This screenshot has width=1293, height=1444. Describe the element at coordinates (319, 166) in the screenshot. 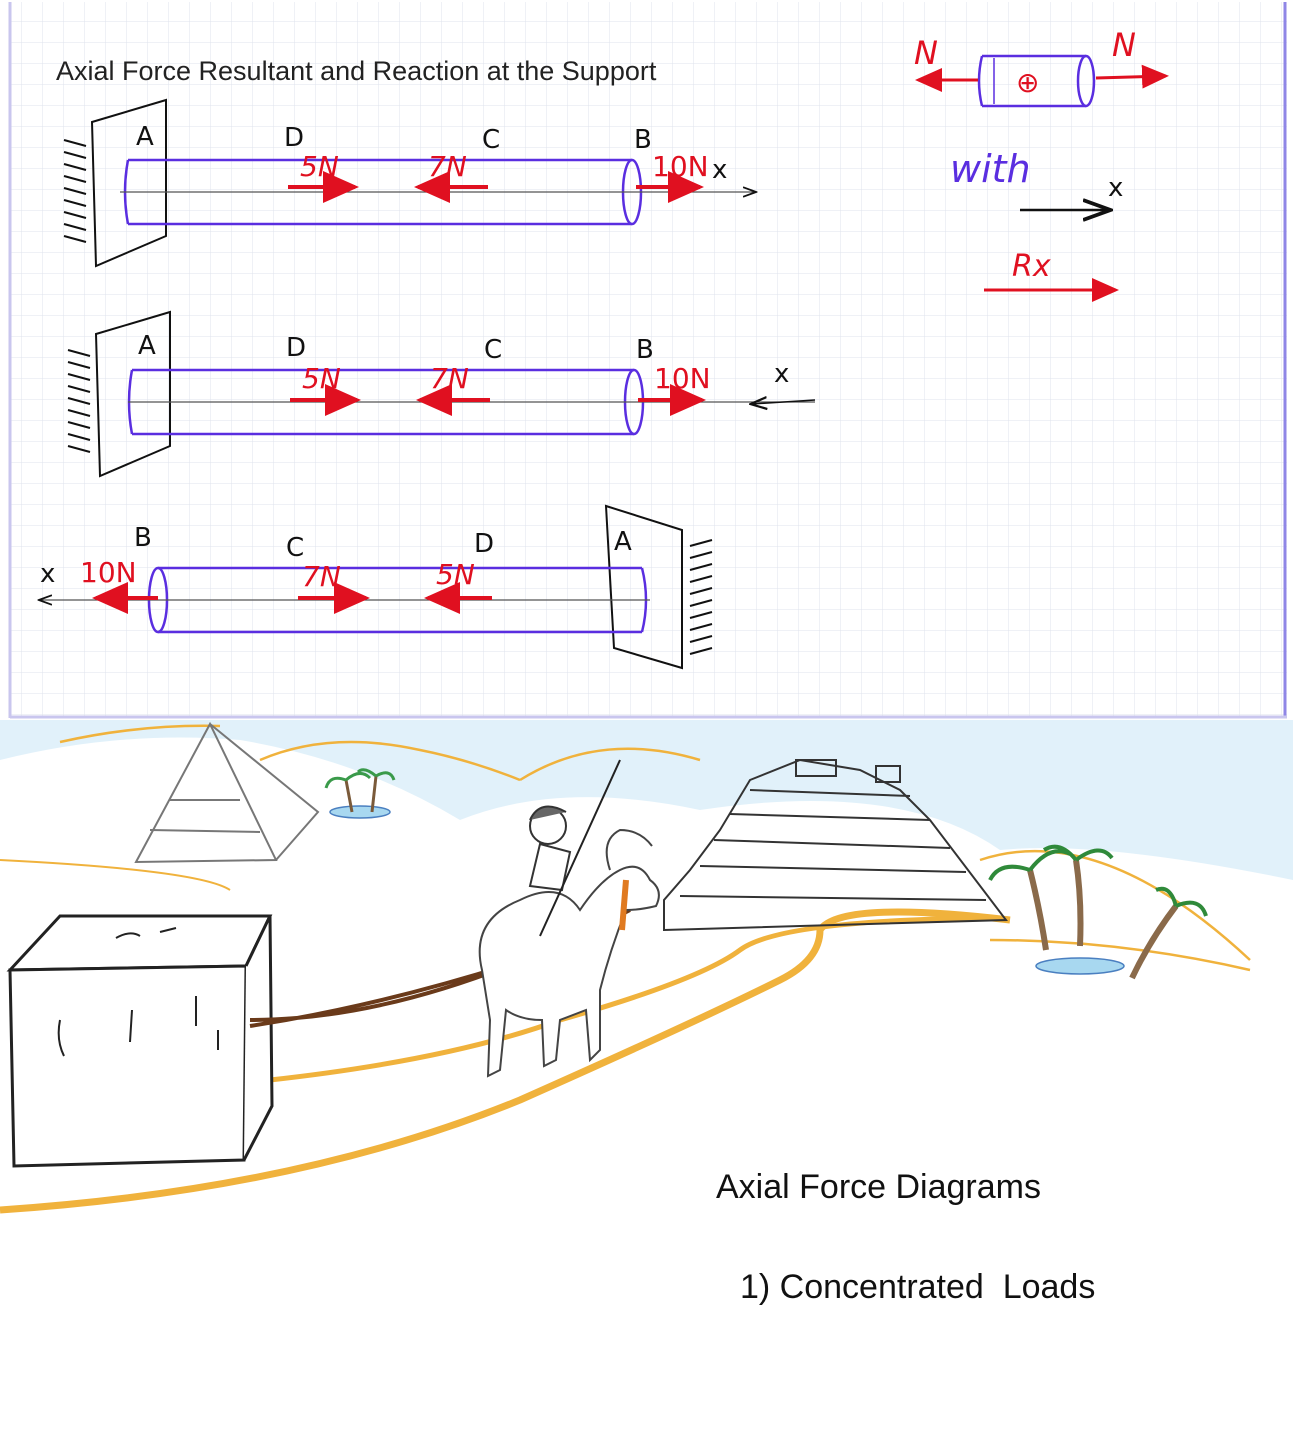

I see `force-label-d-1: 5N` at that location.